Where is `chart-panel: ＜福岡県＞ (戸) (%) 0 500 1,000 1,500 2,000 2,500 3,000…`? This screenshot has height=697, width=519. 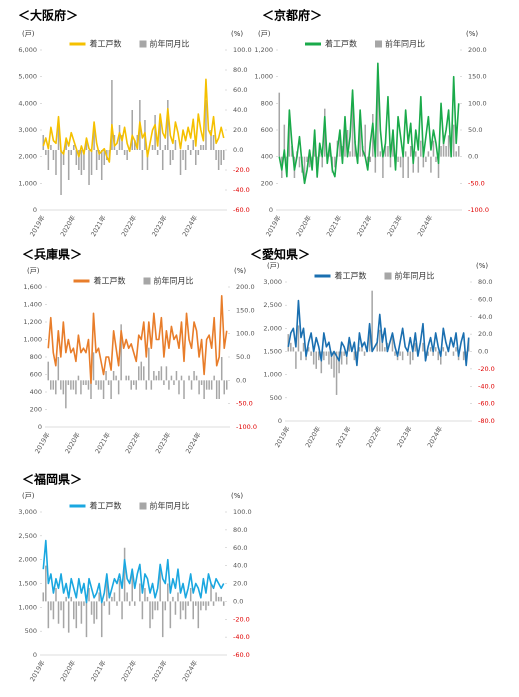
chart-panel: ＜福岡県＞ (戸) (%) 0 500 1,000 1,500 2,000 2,500 3,000… is located at coordinates (134, 577).